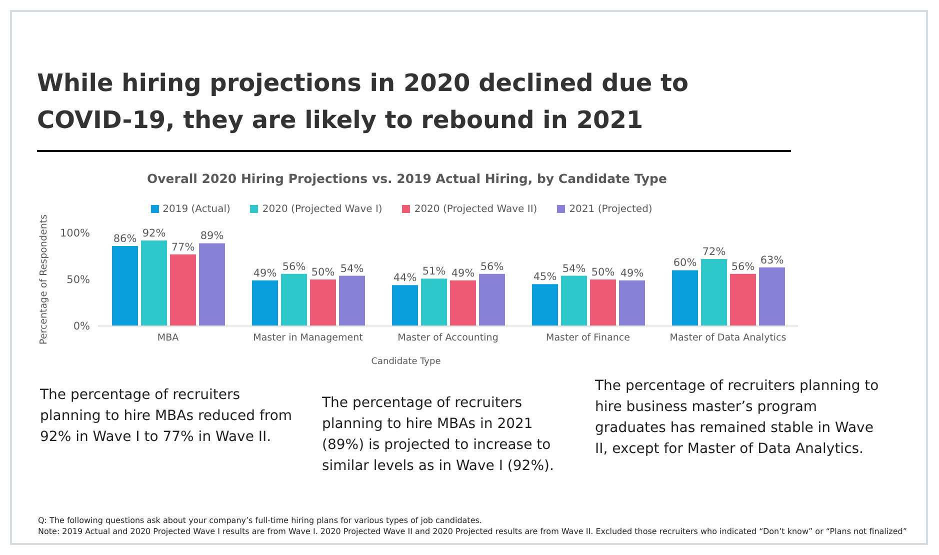 The image size is (939, 555). I want to click on x-tick-label: Master of Accounting, so click(448, 338).